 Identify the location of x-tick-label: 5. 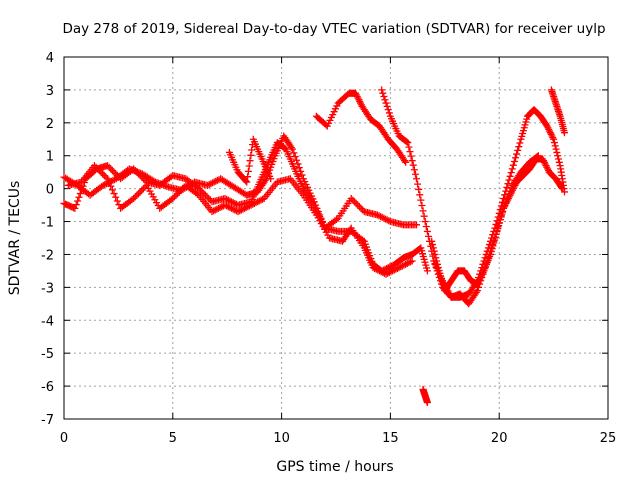
(173, 438).